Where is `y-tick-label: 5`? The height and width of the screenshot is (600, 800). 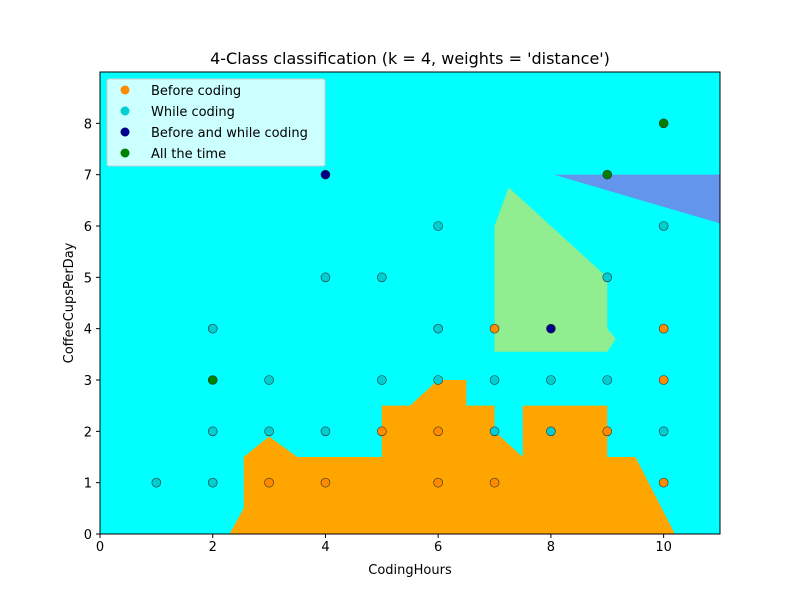
y-tick-label: 5 is located at coordinates (88, 278).